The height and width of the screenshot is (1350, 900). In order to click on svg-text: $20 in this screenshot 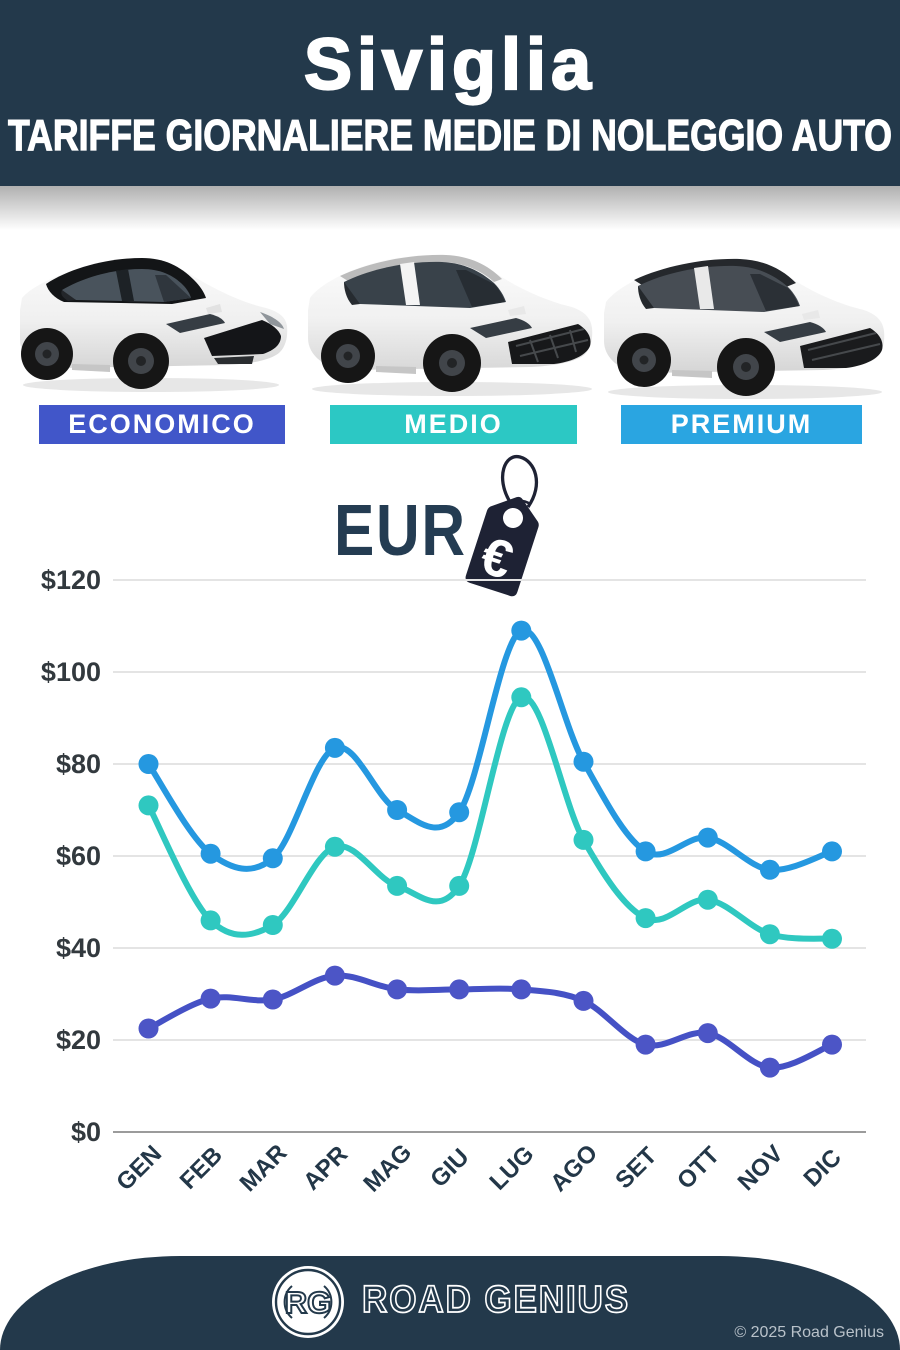, I will do `click(78, 1040)`.